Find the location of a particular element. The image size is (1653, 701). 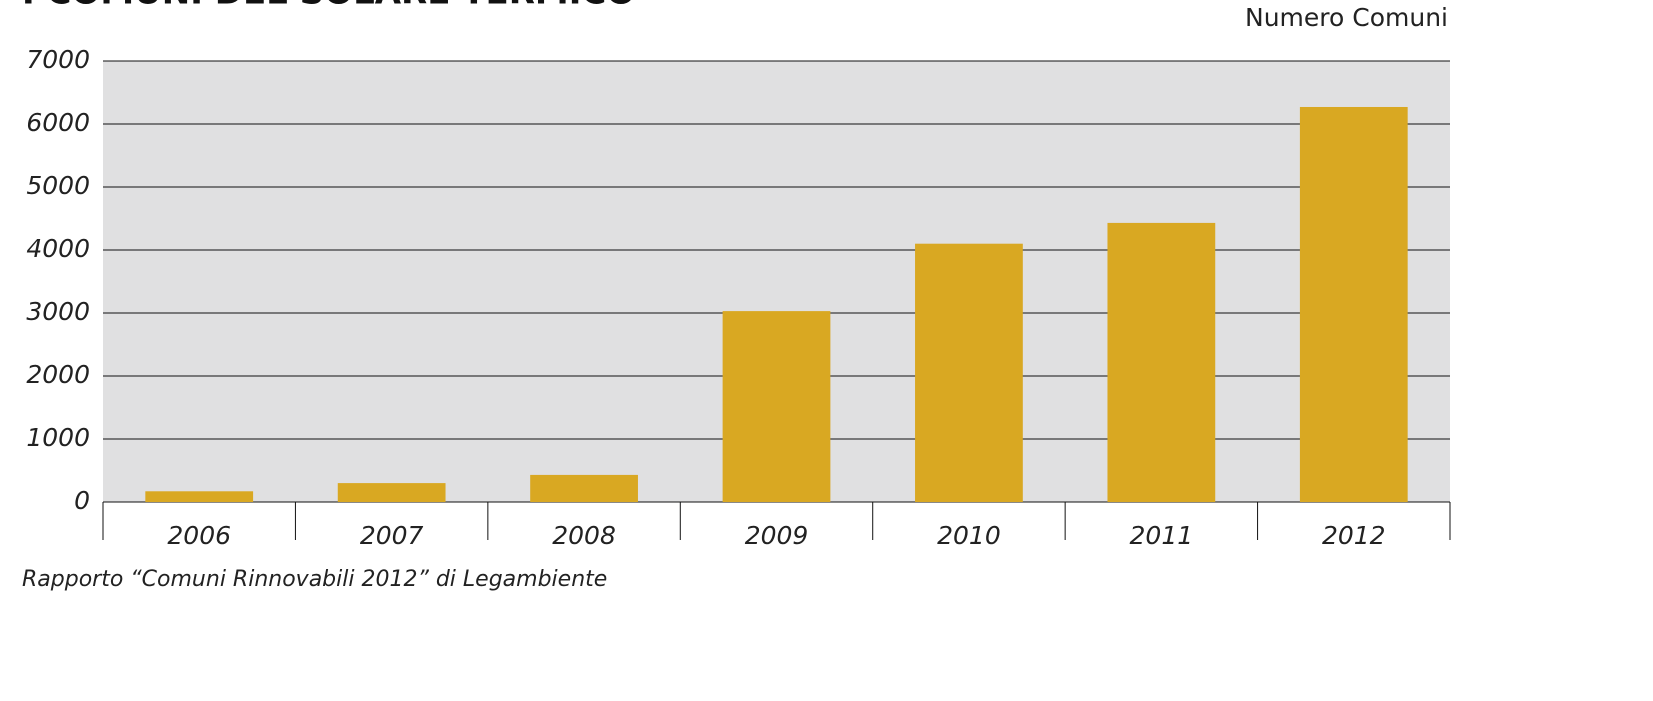

y-tick-label: 6000 is located at coordinates (58, 122).